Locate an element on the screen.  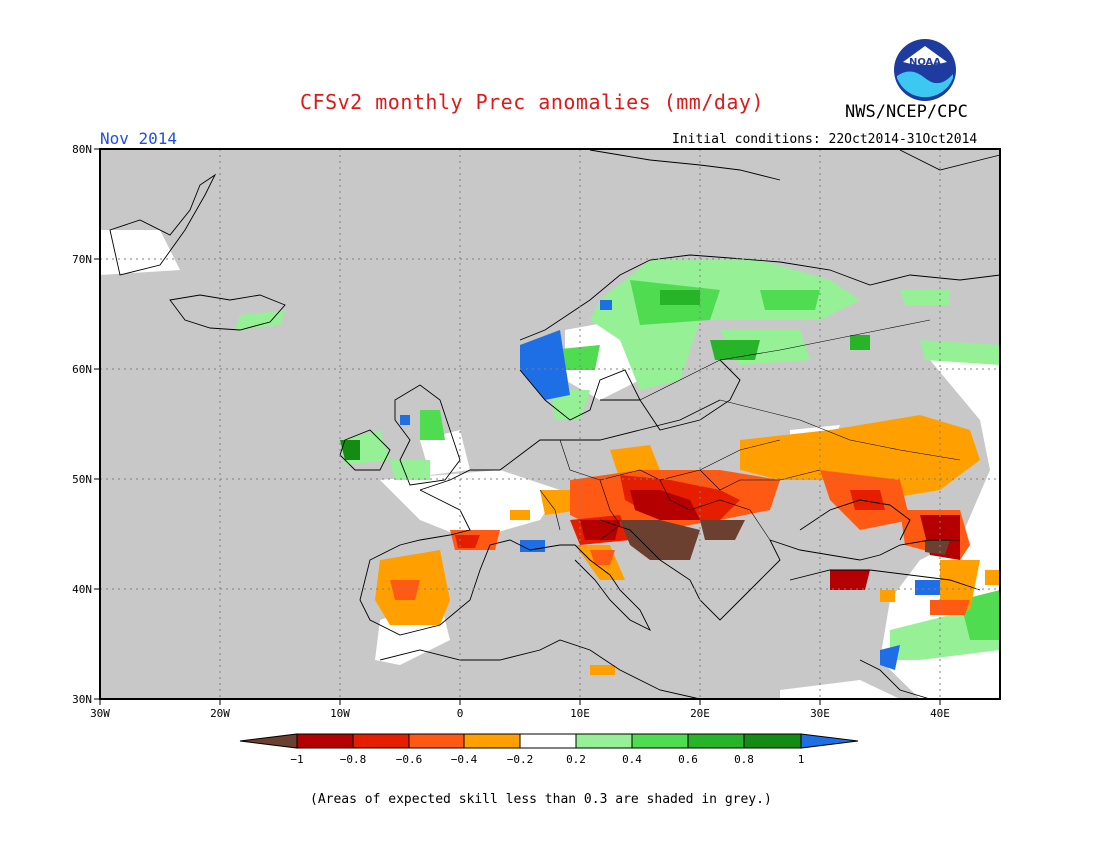
colorbar-label: −1 is located at coordinates (296, 759).